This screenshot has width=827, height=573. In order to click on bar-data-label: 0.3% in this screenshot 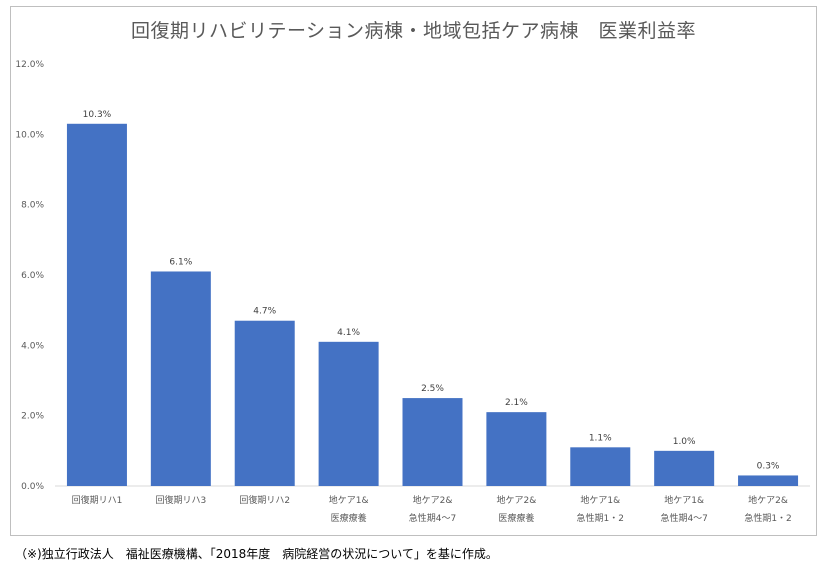, I will do `click(768, 466)`.